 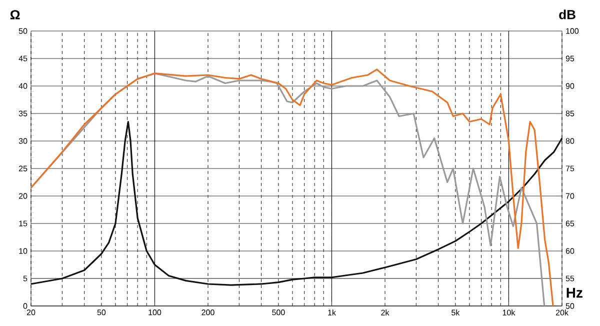 What do you see at coordinates (570, 223) in the screenshot?
I see `y2-tick-label: 65` at bounding box center [570, 223].